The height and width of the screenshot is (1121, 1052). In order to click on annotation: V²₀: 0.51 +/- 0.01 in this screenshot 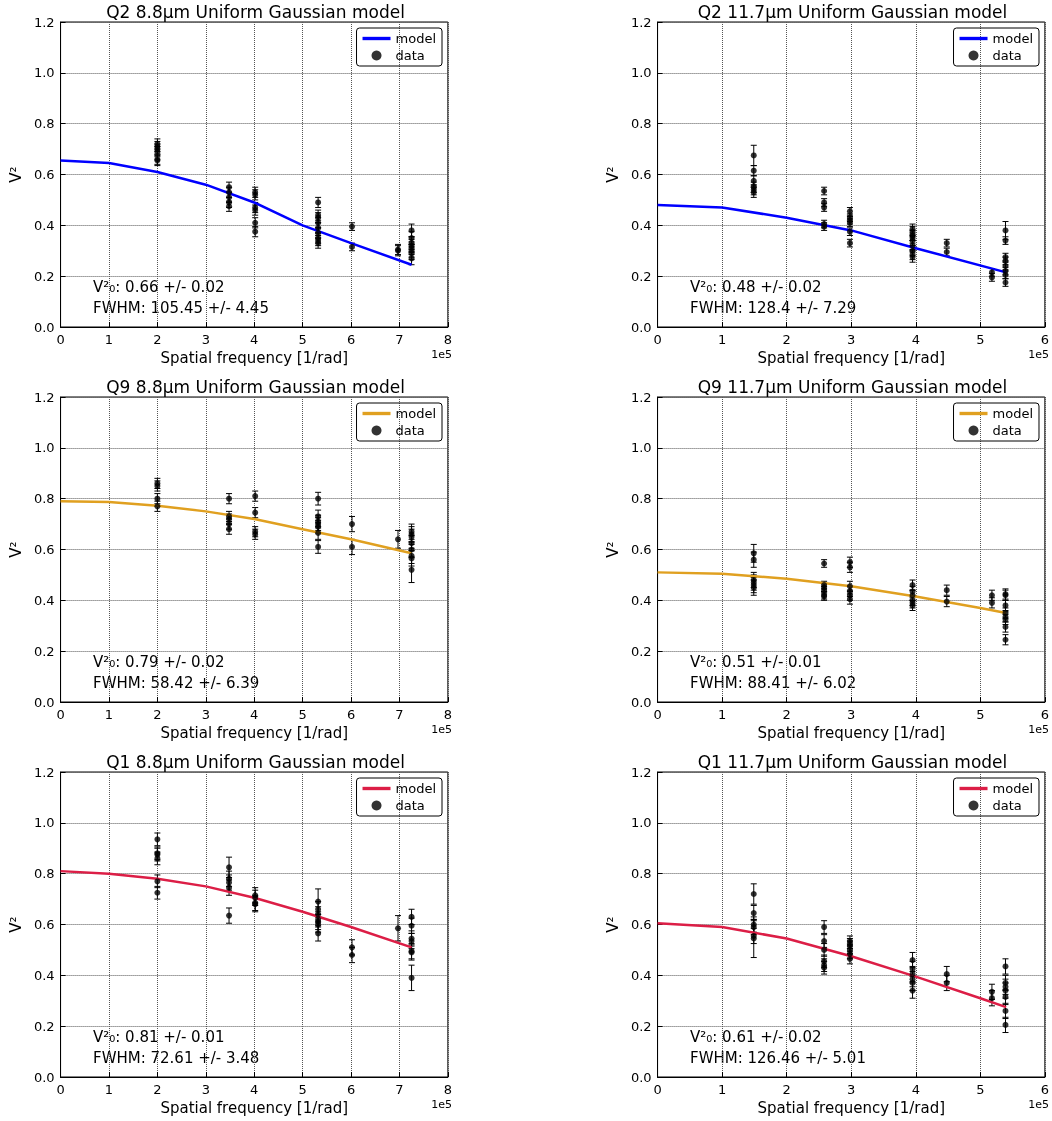, I will do `click(756, 661)`.